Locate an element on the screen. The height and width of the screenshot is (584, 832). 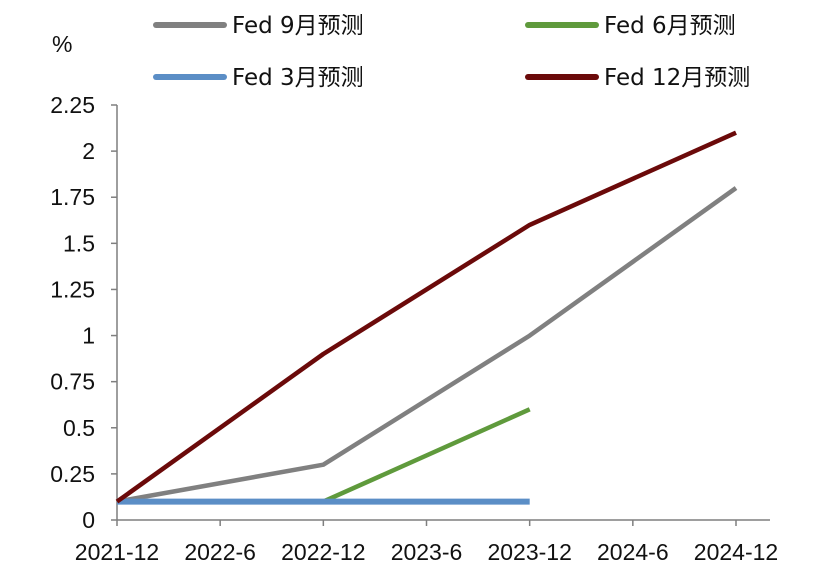
x-tick-label: 2022-6 is located at coordinates (220, 552).